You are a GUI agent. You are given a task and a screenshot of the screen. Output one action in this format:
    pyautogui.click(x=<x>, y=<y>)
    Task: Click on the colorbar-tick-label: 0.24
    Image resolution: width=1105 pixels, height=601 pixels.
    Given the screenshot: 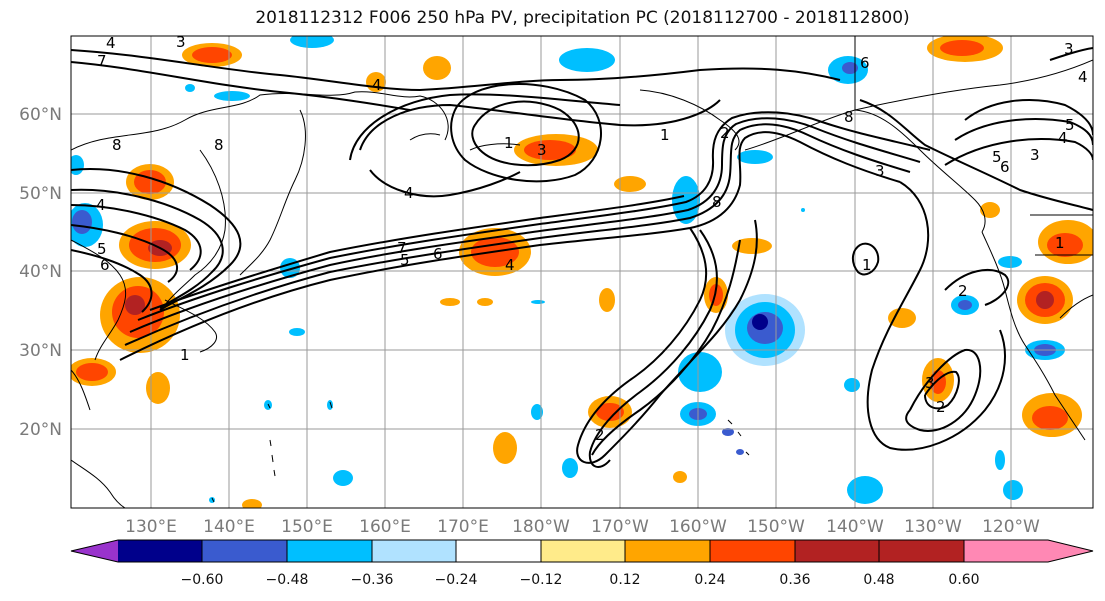 What is the action you would take?
    pyautogui.click(x=709, y=580)
    